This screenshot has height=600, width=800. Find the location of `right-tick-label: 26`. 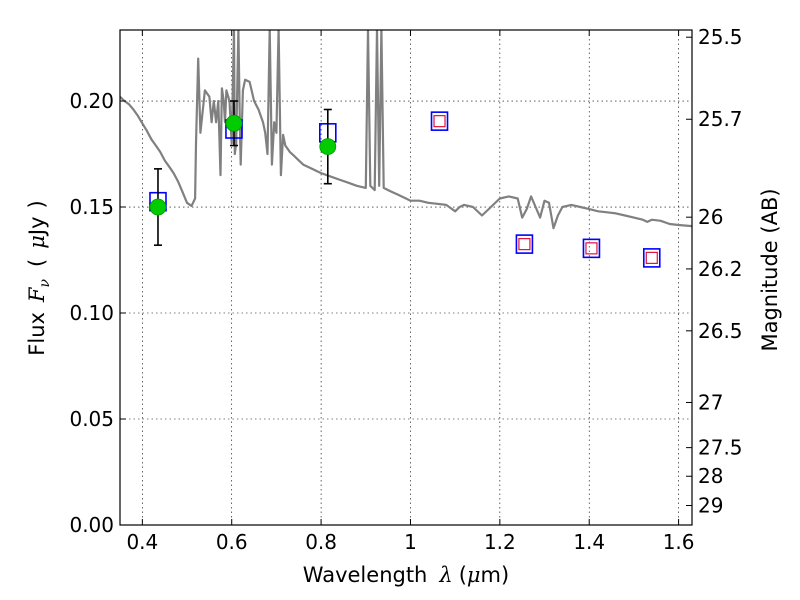

right-tick-label: 26 is located at coordinates (710, 217).